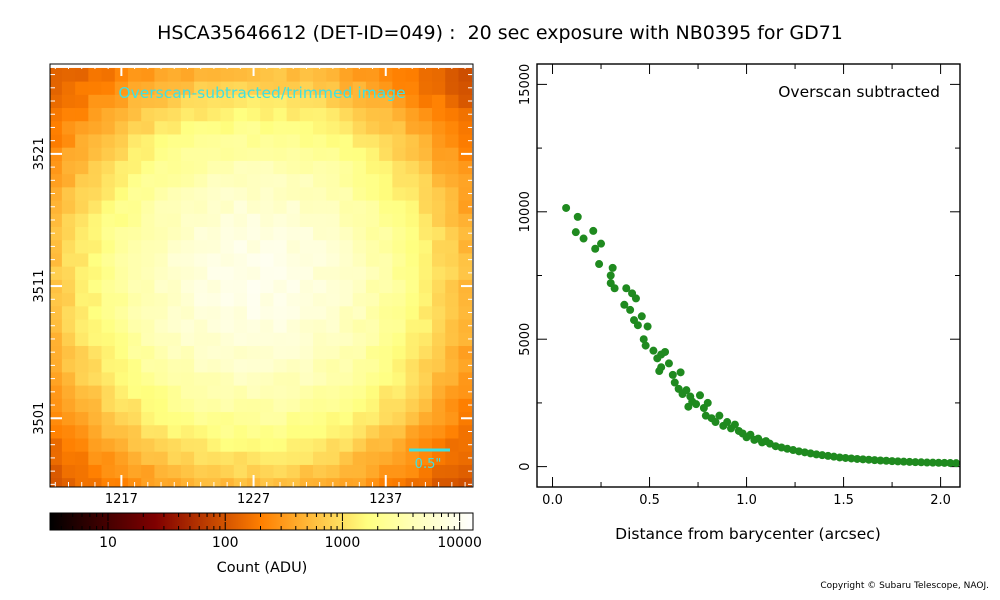 Image resolution: width=1000 pixels, height=600 pixels. Describe the element at coordinates (261, 521) in the screenshot. I see `colorbar-frame` at that location.